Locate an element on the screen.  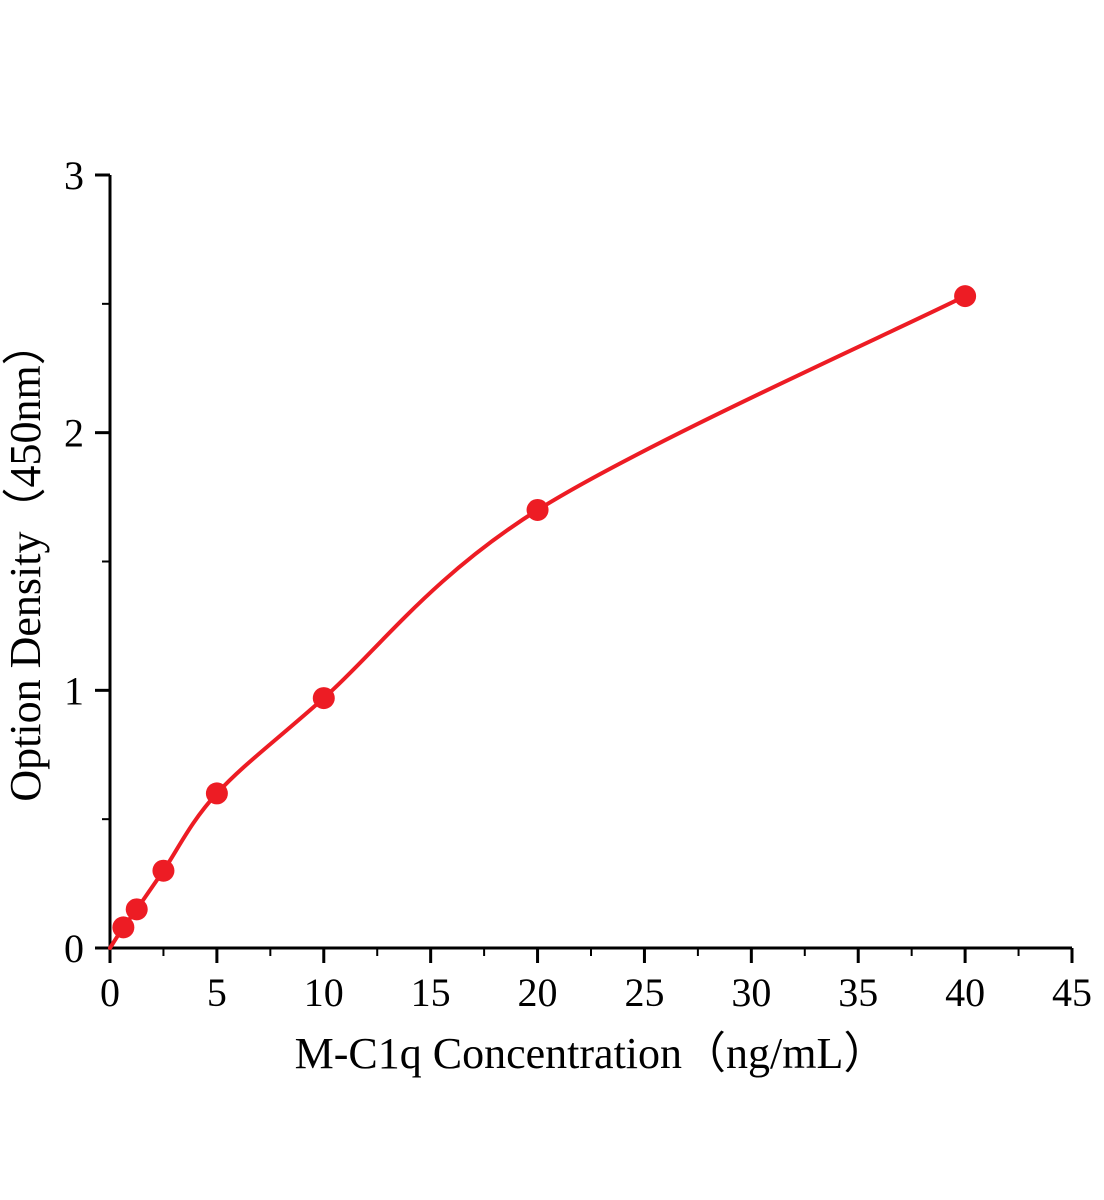
x-tick-label: 15 is located at coordinates (431, 992).